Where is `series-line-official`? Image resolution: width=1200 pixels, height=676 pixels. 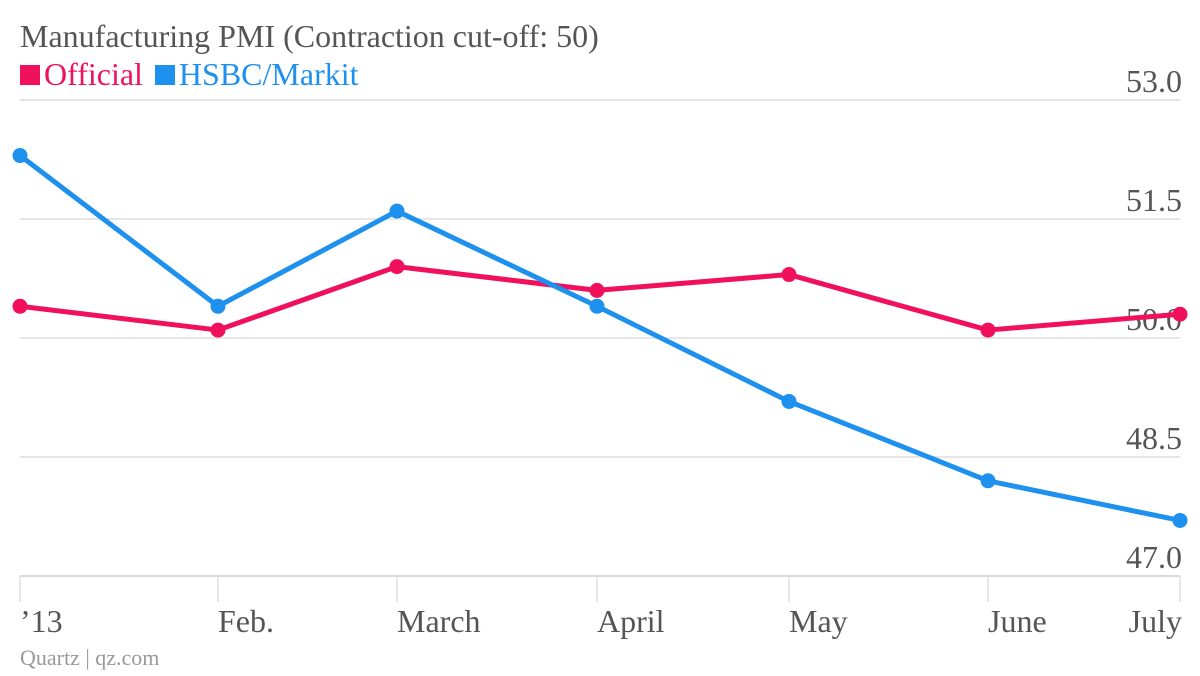
series-line-official is located at coordinates (600, 298).